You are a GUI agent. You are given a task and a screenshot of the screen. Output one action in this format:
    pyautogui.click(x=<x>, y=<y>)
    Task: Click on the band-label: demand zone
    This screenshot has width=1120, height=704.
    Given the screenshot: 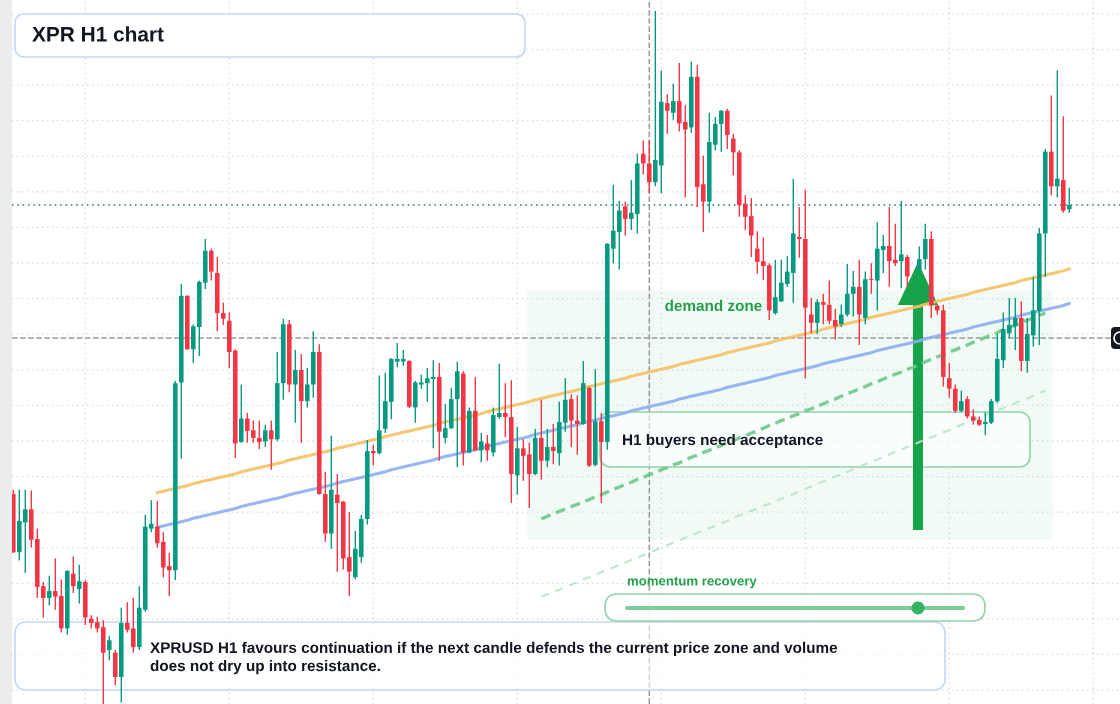 What is the action you would take?
    pyautogui.click(x=713, y=305)
    